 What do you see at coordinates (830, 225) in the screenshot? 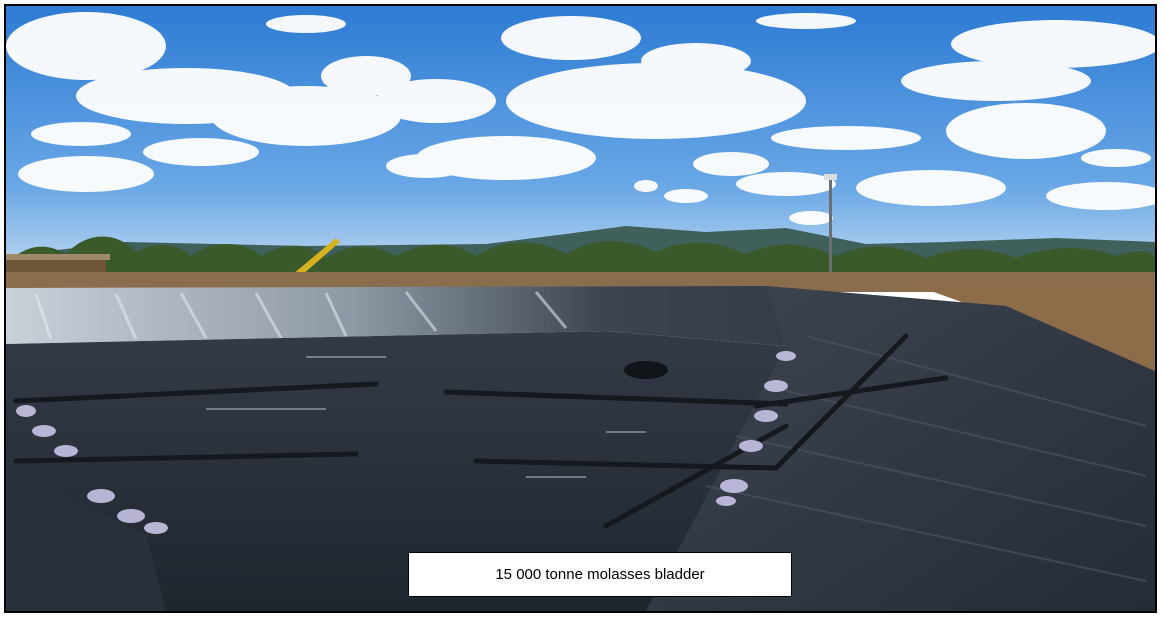
I see `light-pole` at bounding box center [830, 225].